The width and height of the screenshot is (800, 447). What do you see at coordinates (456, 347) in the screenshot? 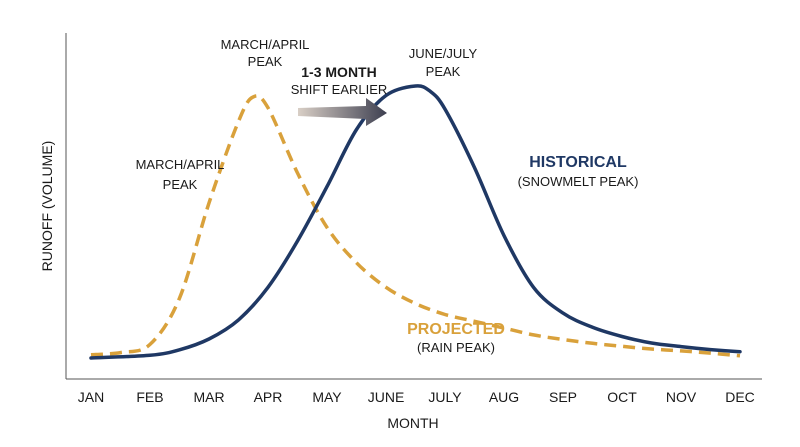
I see `projected-series-sublabel: (RAIN PEAK)` at bounding box center [456, 347].